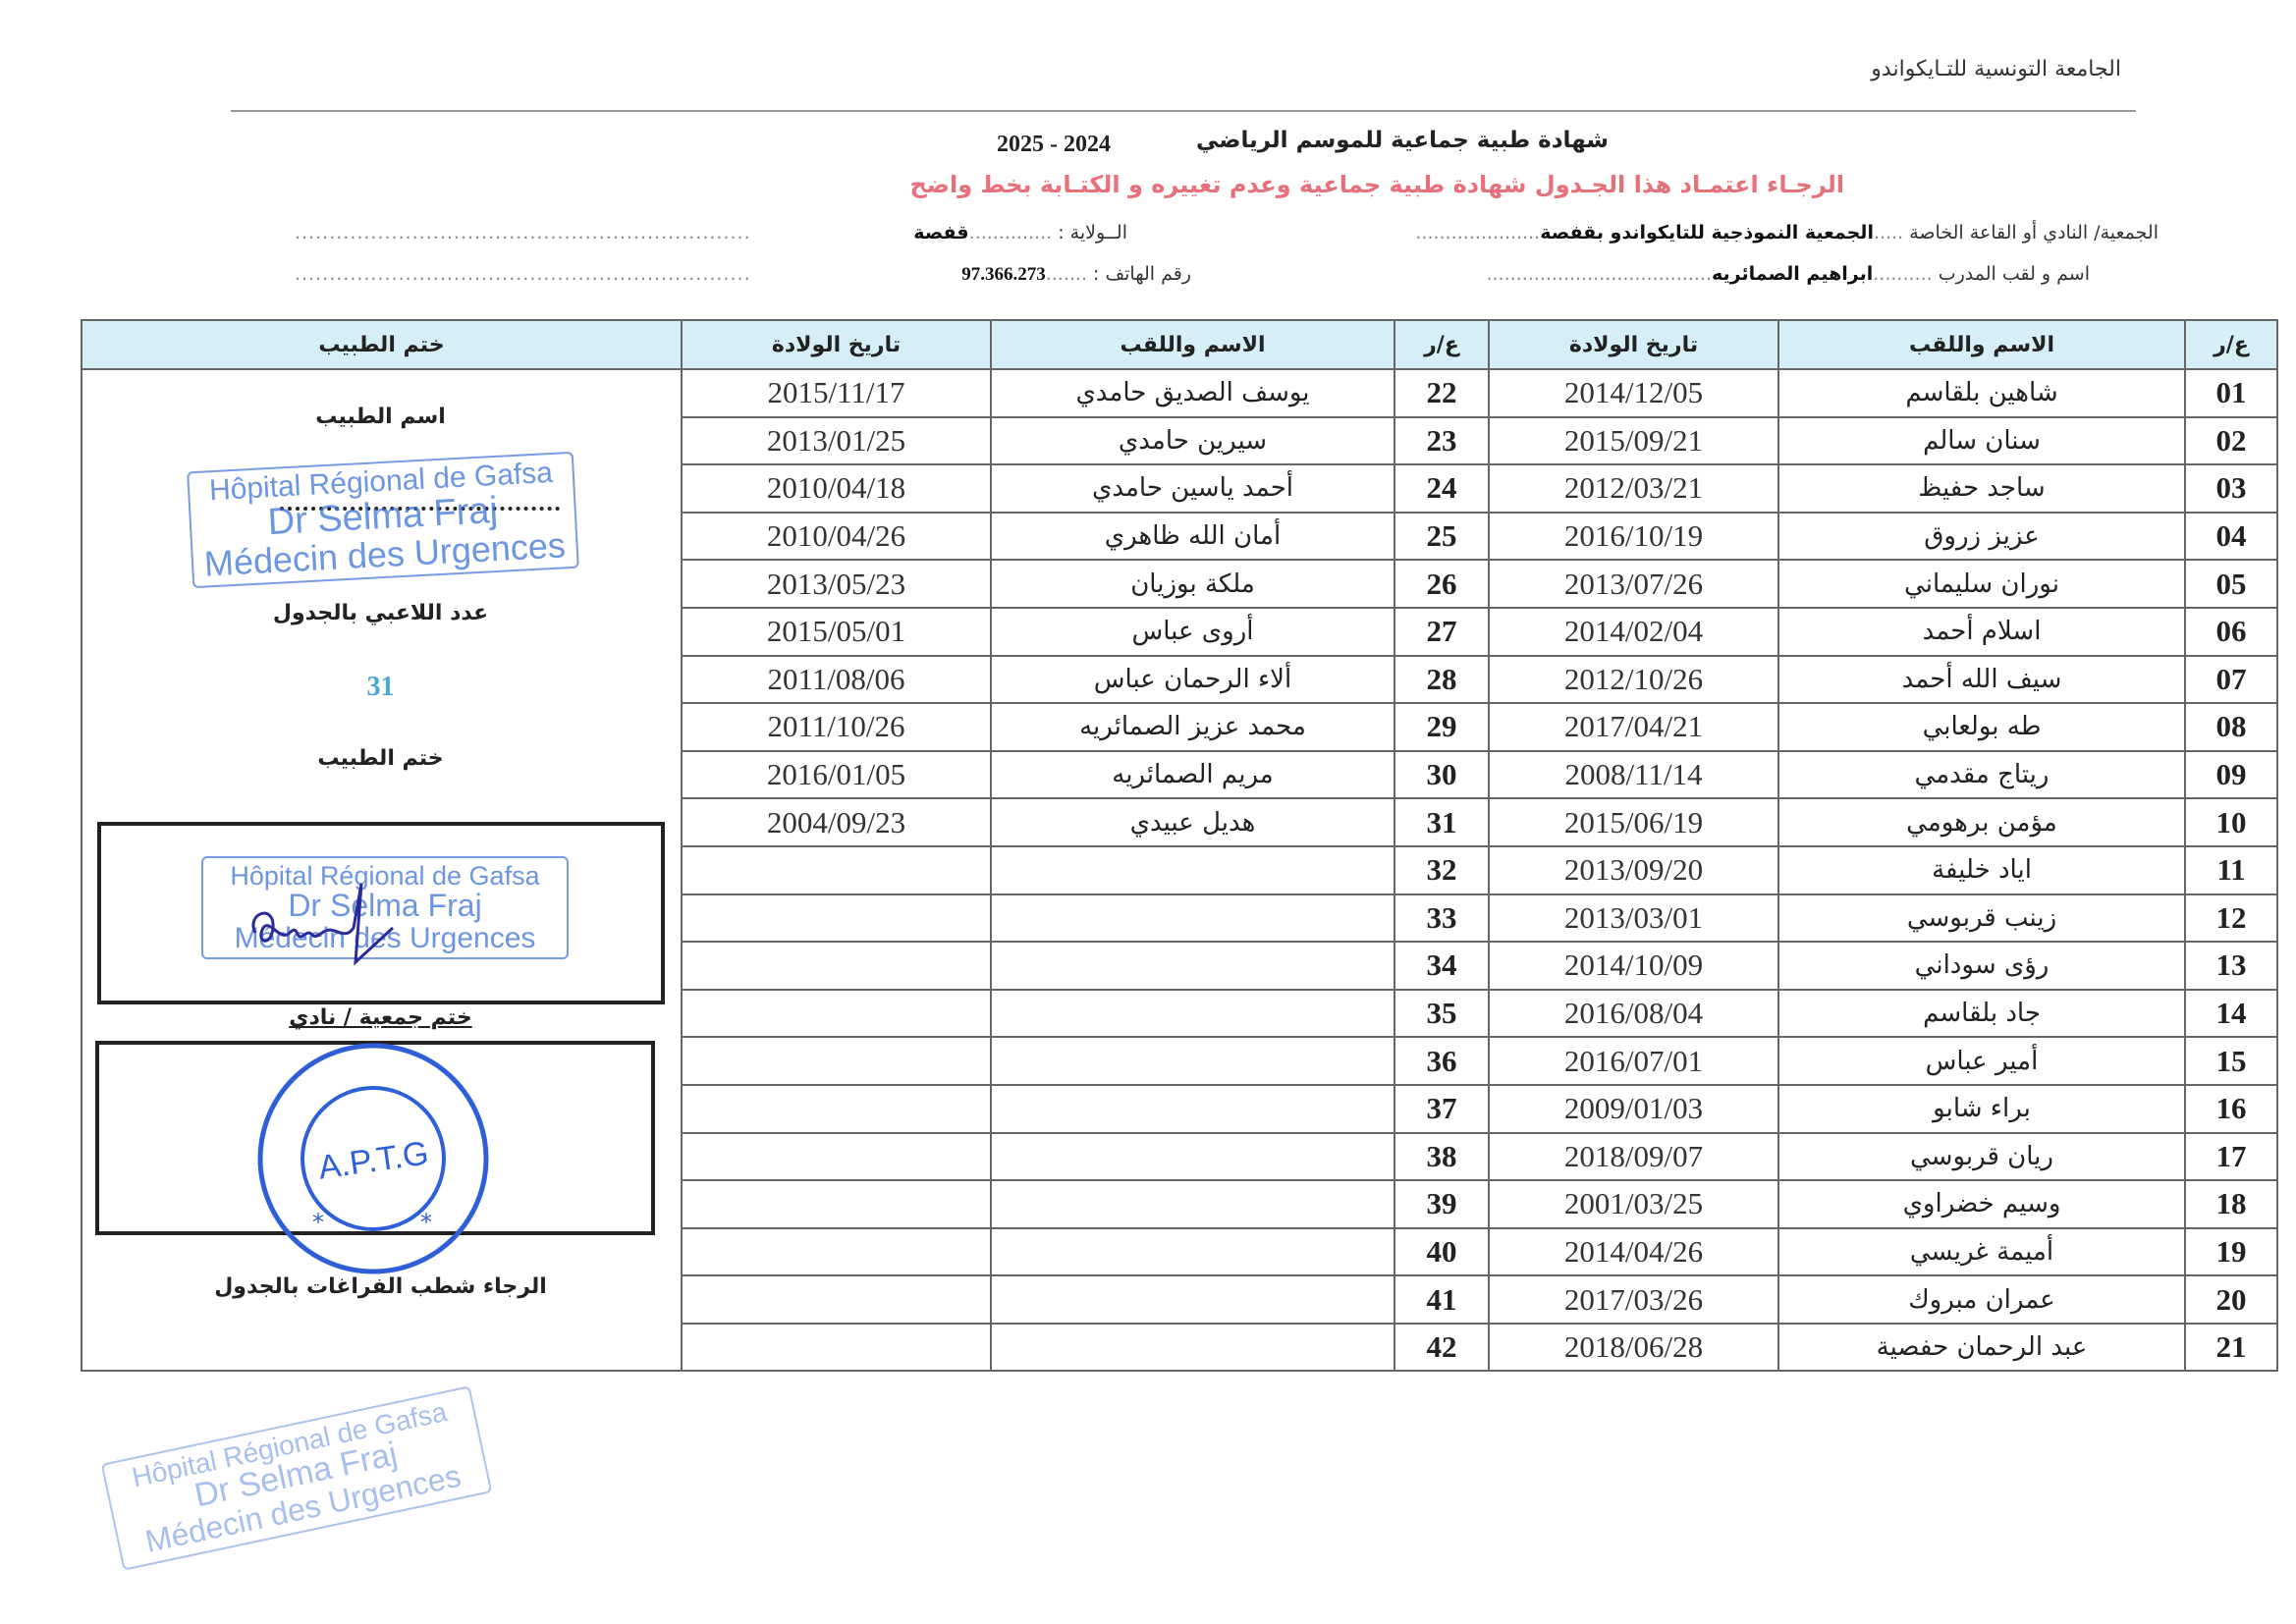  What do you see at coordinates (1192, 584) in the screenshot?
I see `player-name: ملكة بوزيان` at bounding box center [1192, 584].